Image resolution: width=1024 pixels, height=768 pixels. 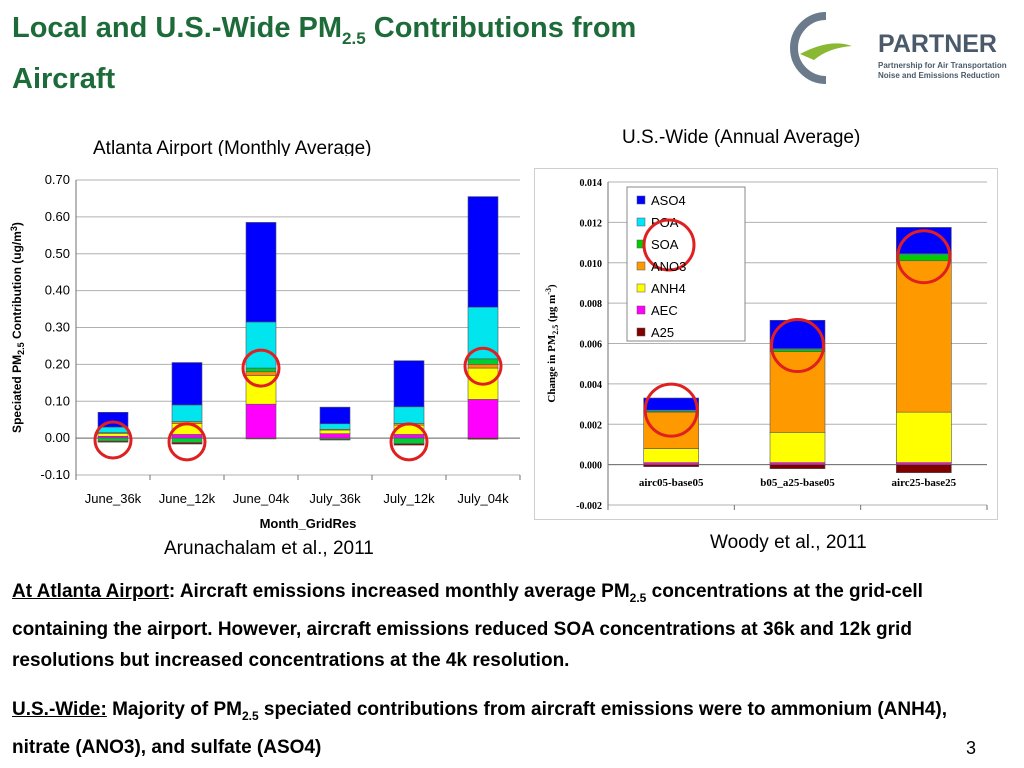 What do you see at coordinates (638, 597) in the screenshot?
I see `paragraph-atlanta-sub: 2.5` at bounding box center [638, 597].